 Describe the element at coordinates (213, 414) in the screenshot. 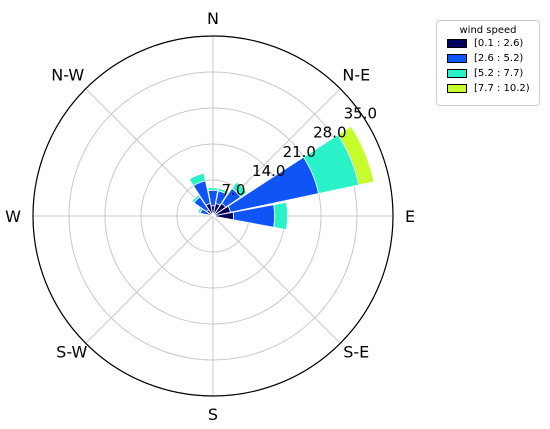

I see `direction-label: S` at that location.